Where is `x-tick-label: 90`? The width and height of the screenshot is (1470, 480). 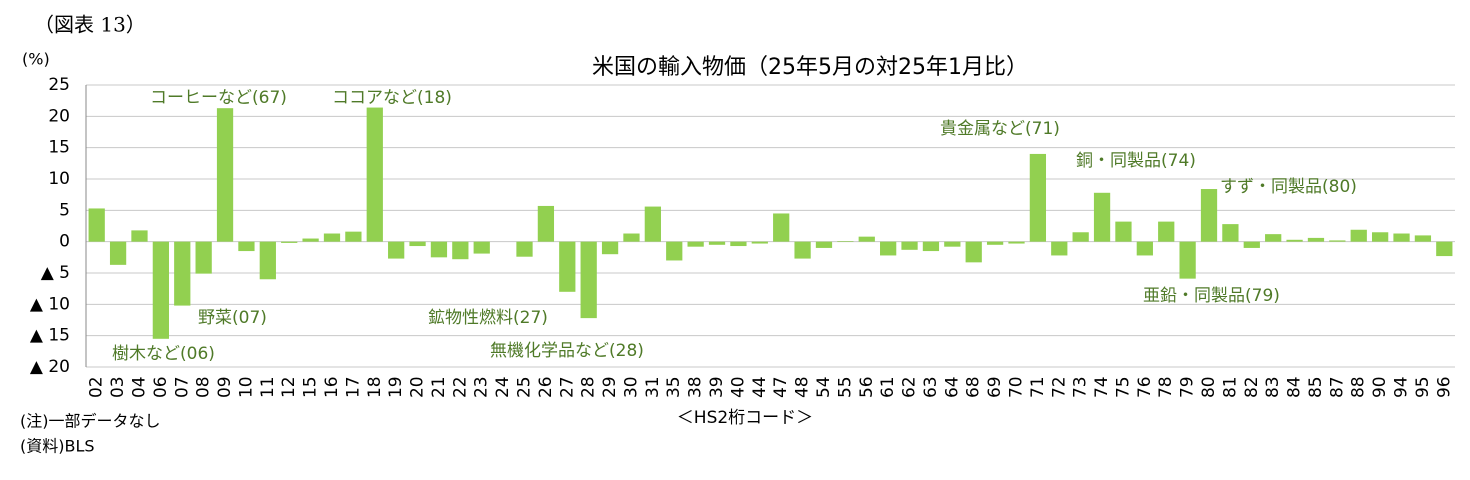
x-tick-label: 90 is located at coordinates (1380, 387).